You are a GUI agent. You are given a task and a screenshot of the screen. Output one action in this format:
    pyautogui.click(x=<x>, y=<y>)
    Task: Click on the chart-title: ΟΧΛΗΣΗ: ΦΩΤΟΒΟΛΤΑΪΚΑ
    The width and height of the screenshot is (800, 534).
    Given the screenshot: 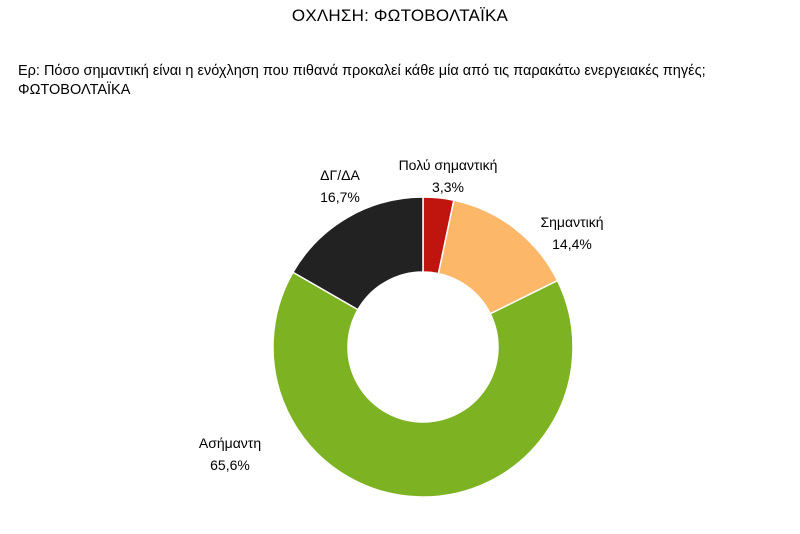 What is the action you would take?
    pyautogui.click(x=400, y=15)
    